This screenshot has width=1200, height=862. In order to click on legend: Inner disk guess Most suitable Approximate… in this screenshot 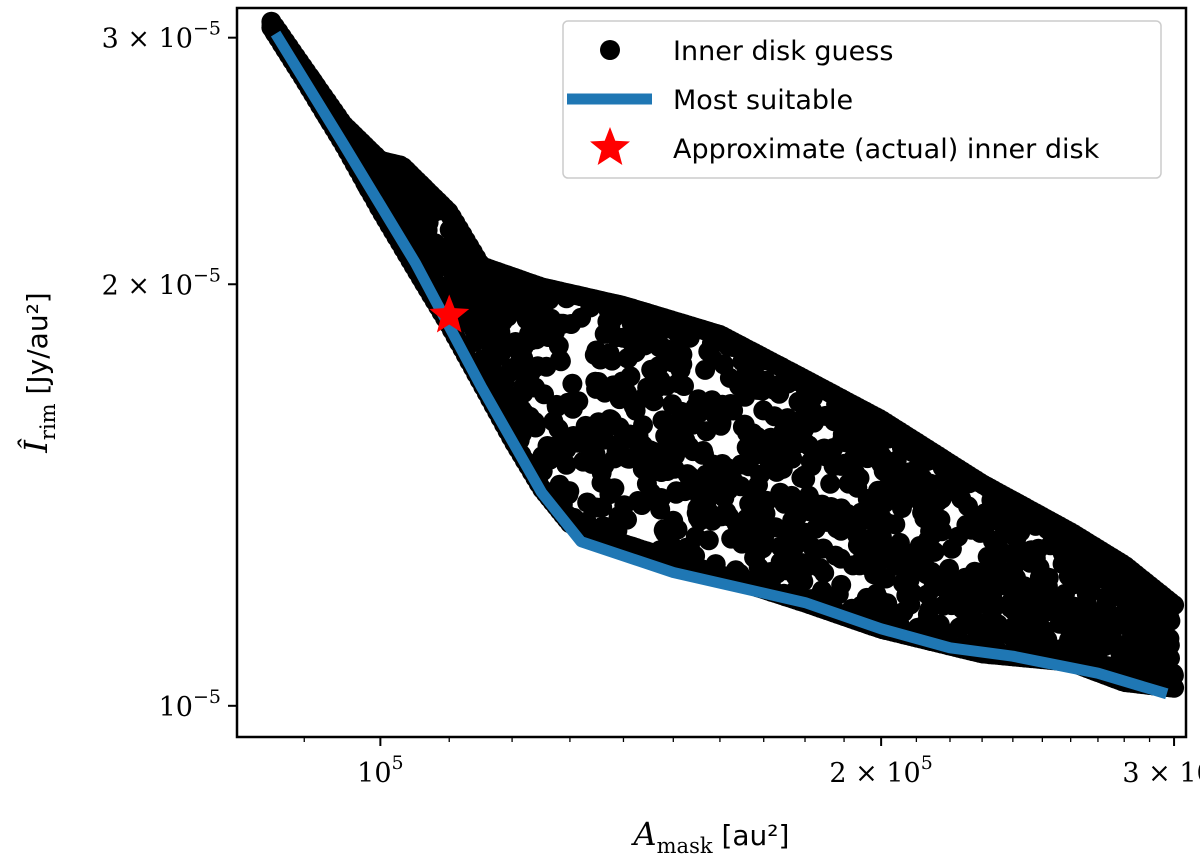, I will do `click(862, 99)`.